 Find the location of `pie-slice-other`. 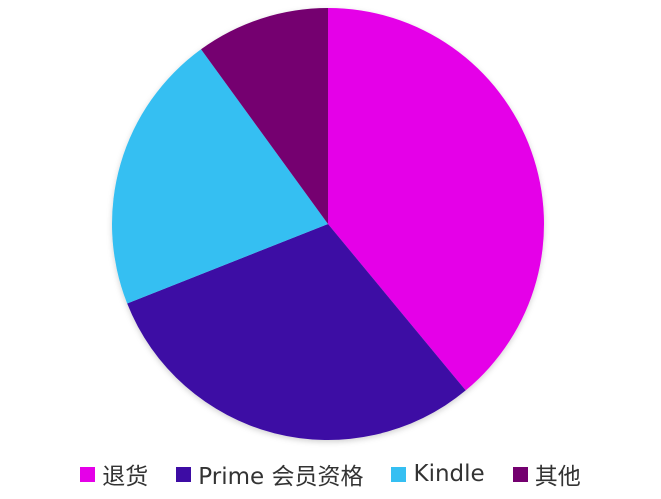

pie-slice-other is located at coordinates (264, 115).